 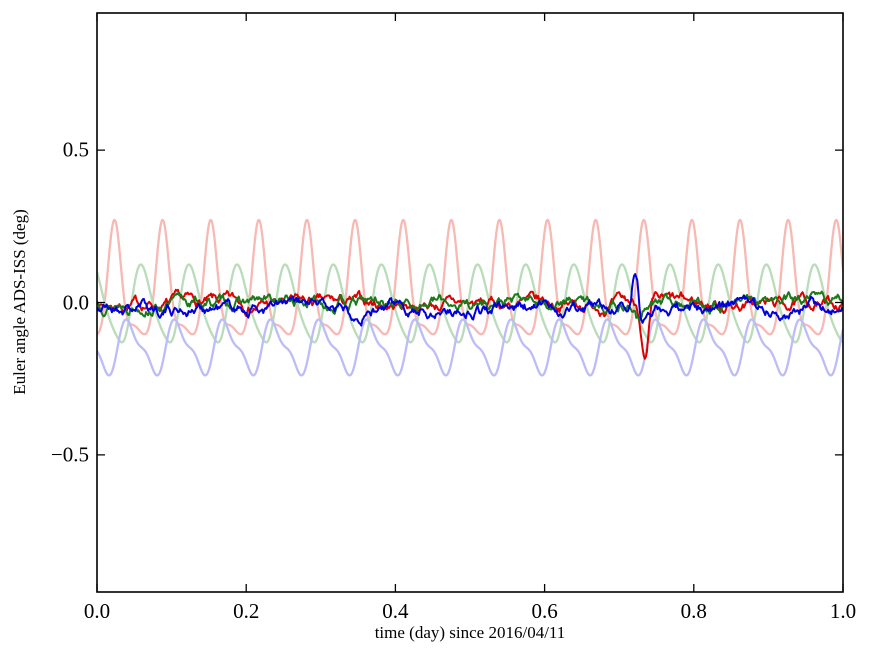 I want to click on x-tick-label: 0.8, so click(x=693, y=611).